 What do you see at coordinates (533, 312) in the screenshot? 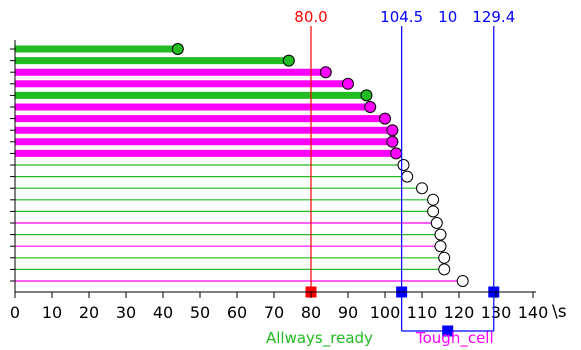
I see `x-tick-label: 140` at bounding box center [533, 312].